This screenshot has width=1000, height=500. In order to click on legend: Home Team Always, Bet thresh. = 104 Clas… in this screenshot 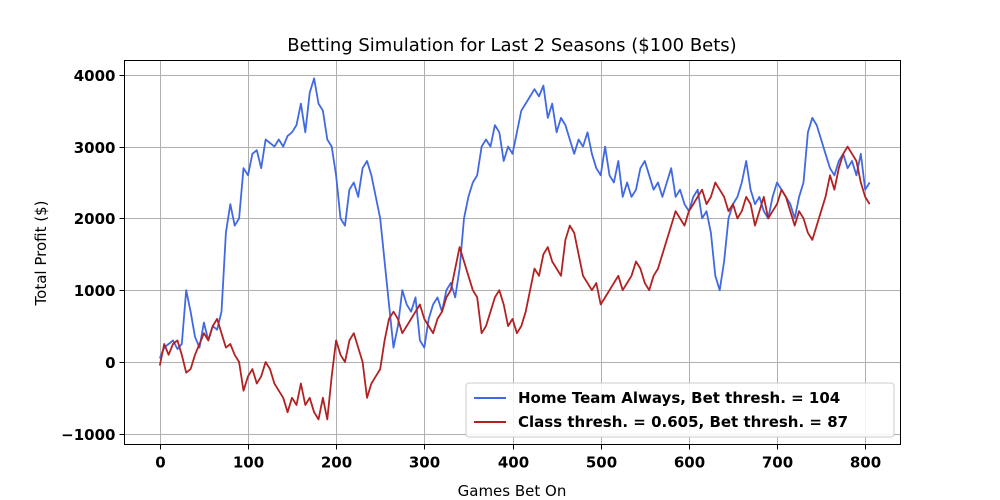, I will do `click(680, 410)`.